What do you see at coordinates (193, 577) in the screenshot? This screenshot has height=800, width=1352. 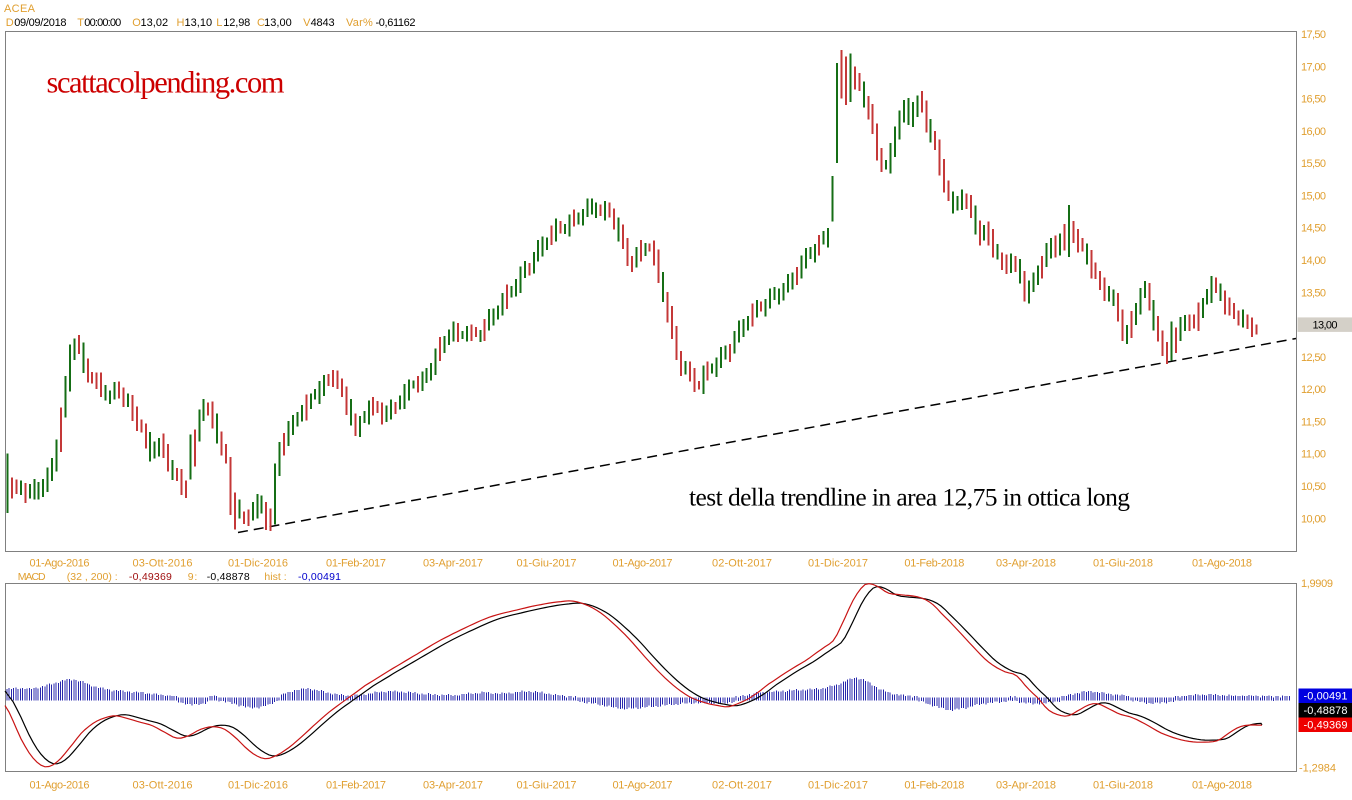 I see `svg-text: 9 :` at bounding box center [193, 577].